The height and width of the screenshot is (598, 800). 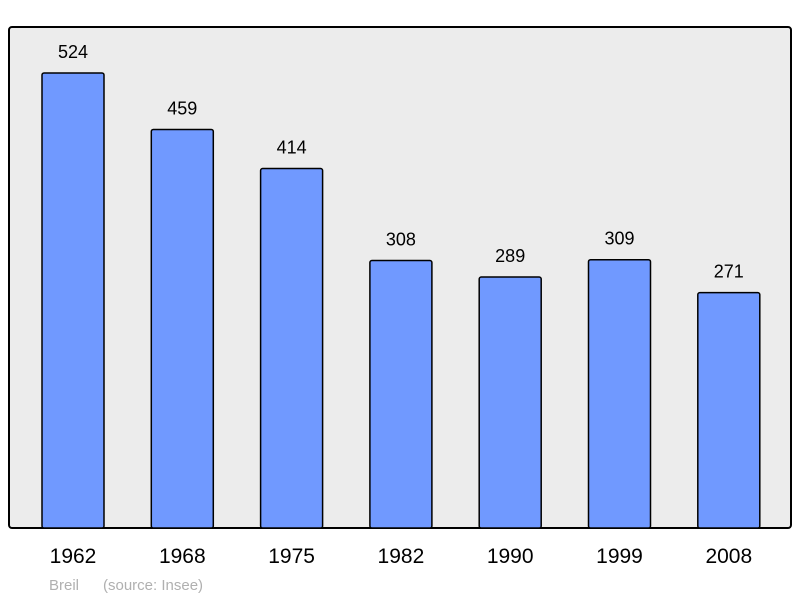 What do you see at coordinates (291, 348) in the screenshot?
I see `bar-1975` at bounding box center [291, 348].